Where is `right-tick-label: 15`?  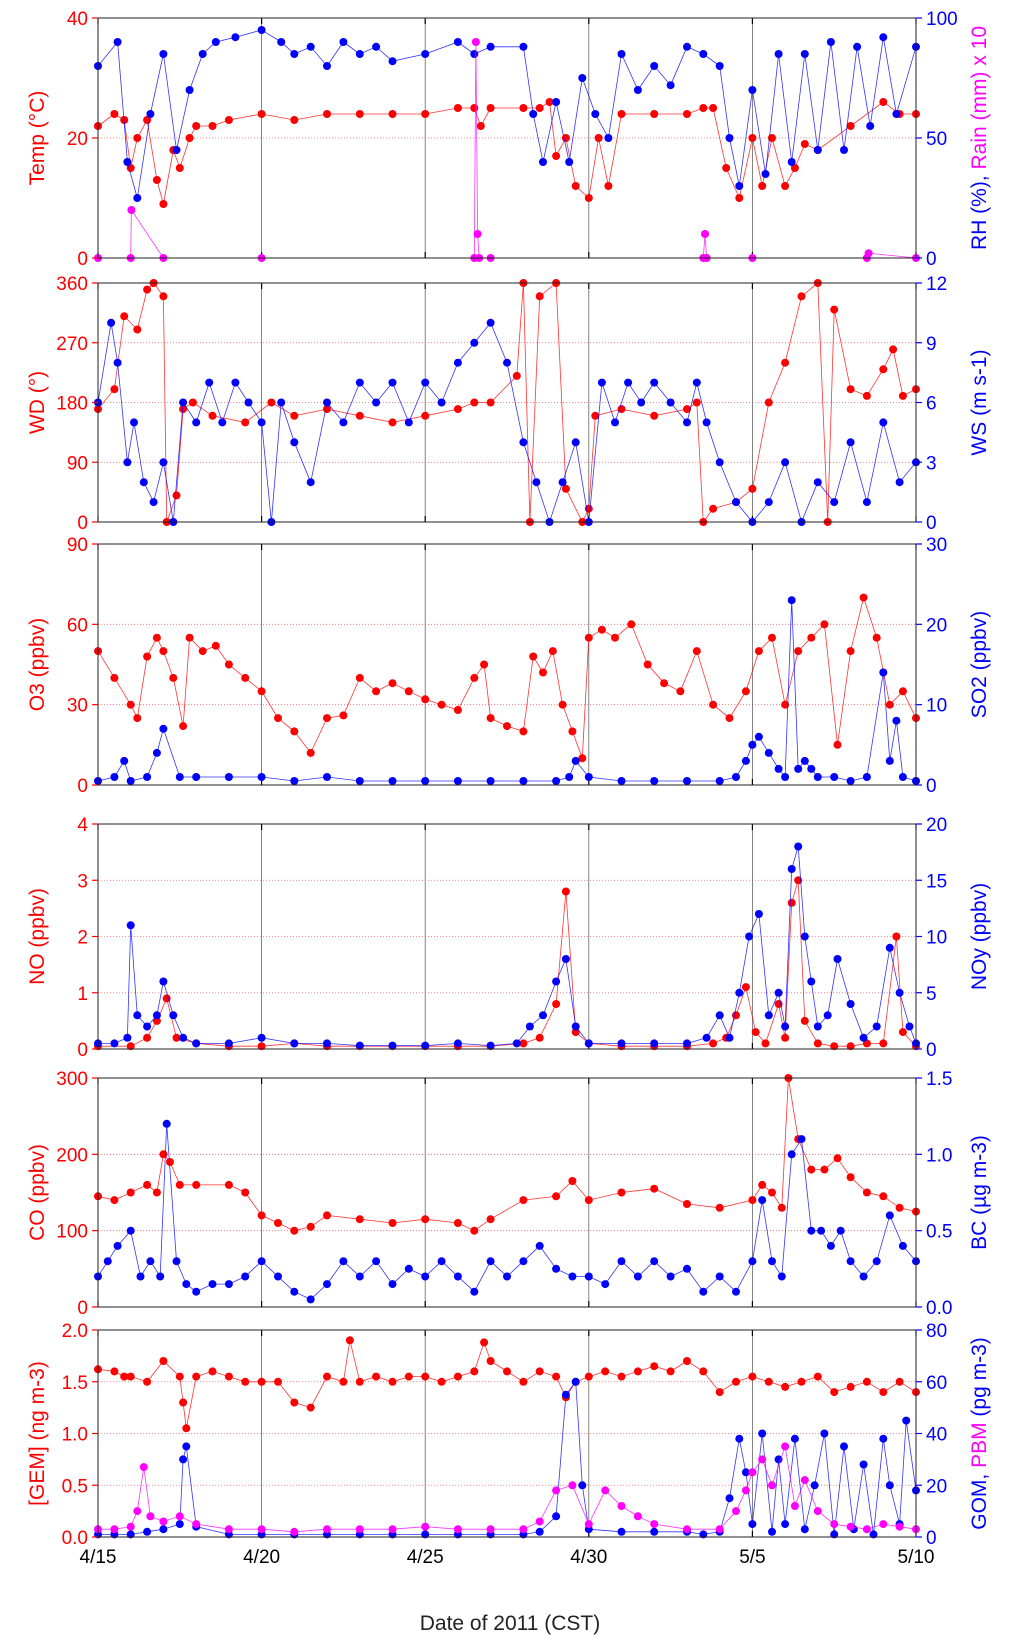 right-tick-label: 15 is located at coordinates (936, 881).